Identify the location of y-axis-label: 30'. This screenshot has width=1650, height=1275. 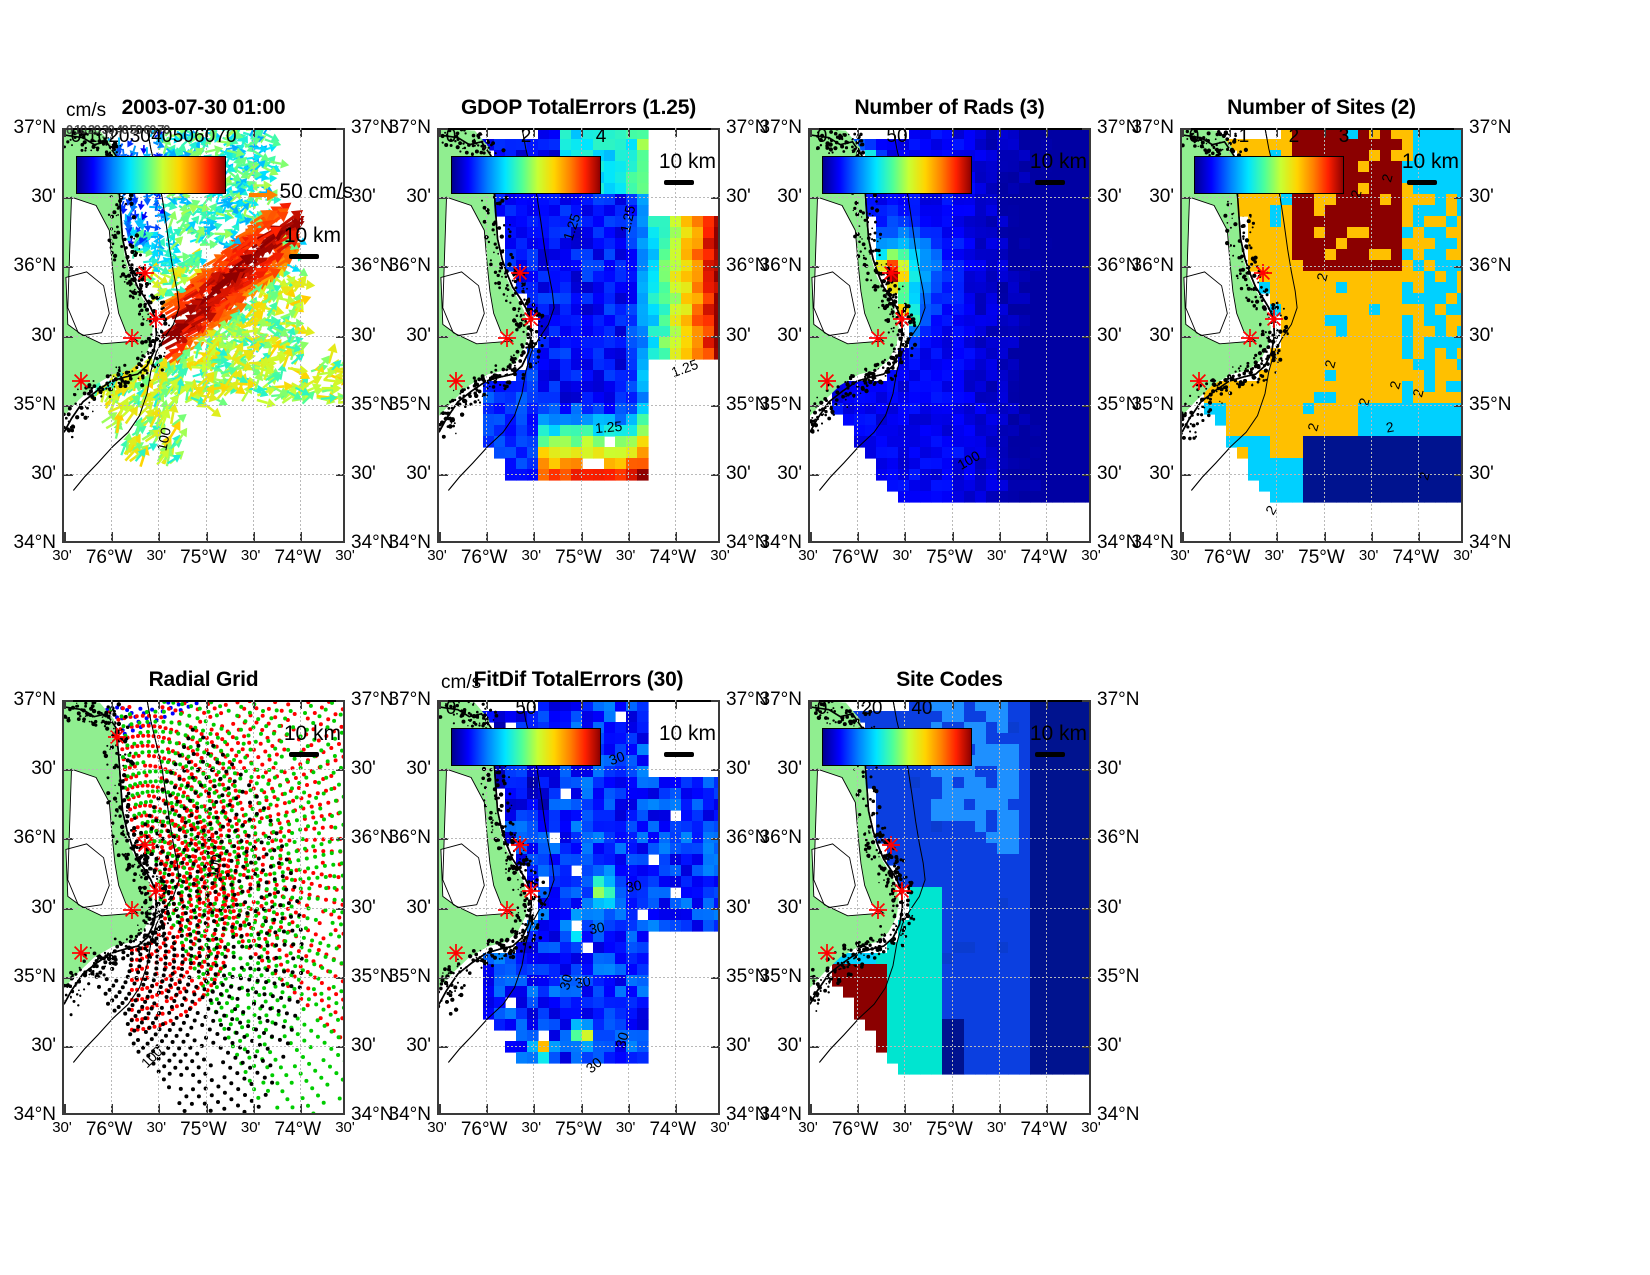
(43, 473).